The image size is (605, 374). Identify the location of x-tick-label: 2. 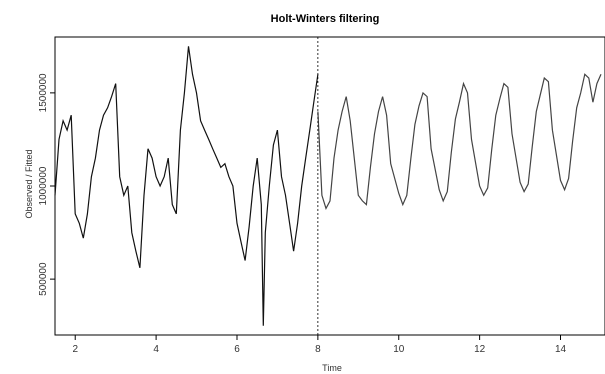
(75, 349).